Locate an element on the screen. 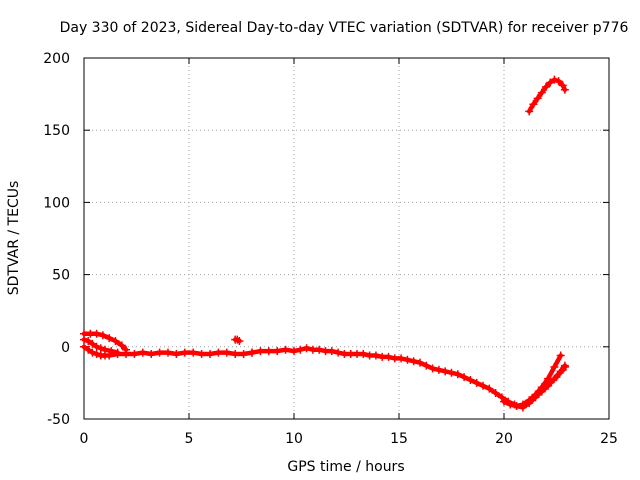  y-tick-label: 100 is located at coordinates (56, 203).